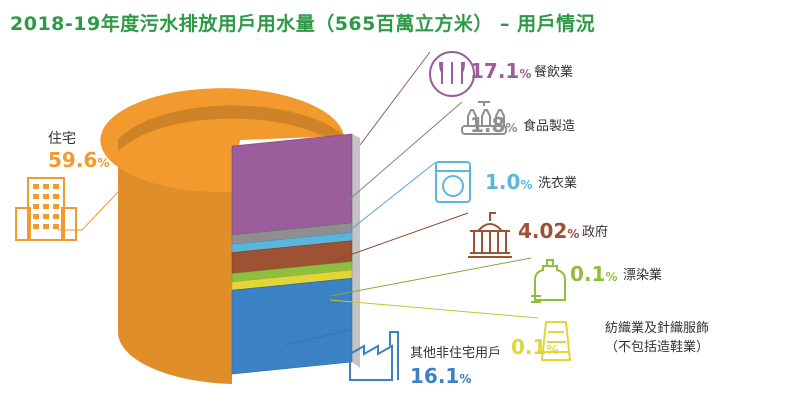  What do you see at coordinates (388, 200) in the screenshot?
I see `leader-line-洗衣業` at bounding box center [388, 200].